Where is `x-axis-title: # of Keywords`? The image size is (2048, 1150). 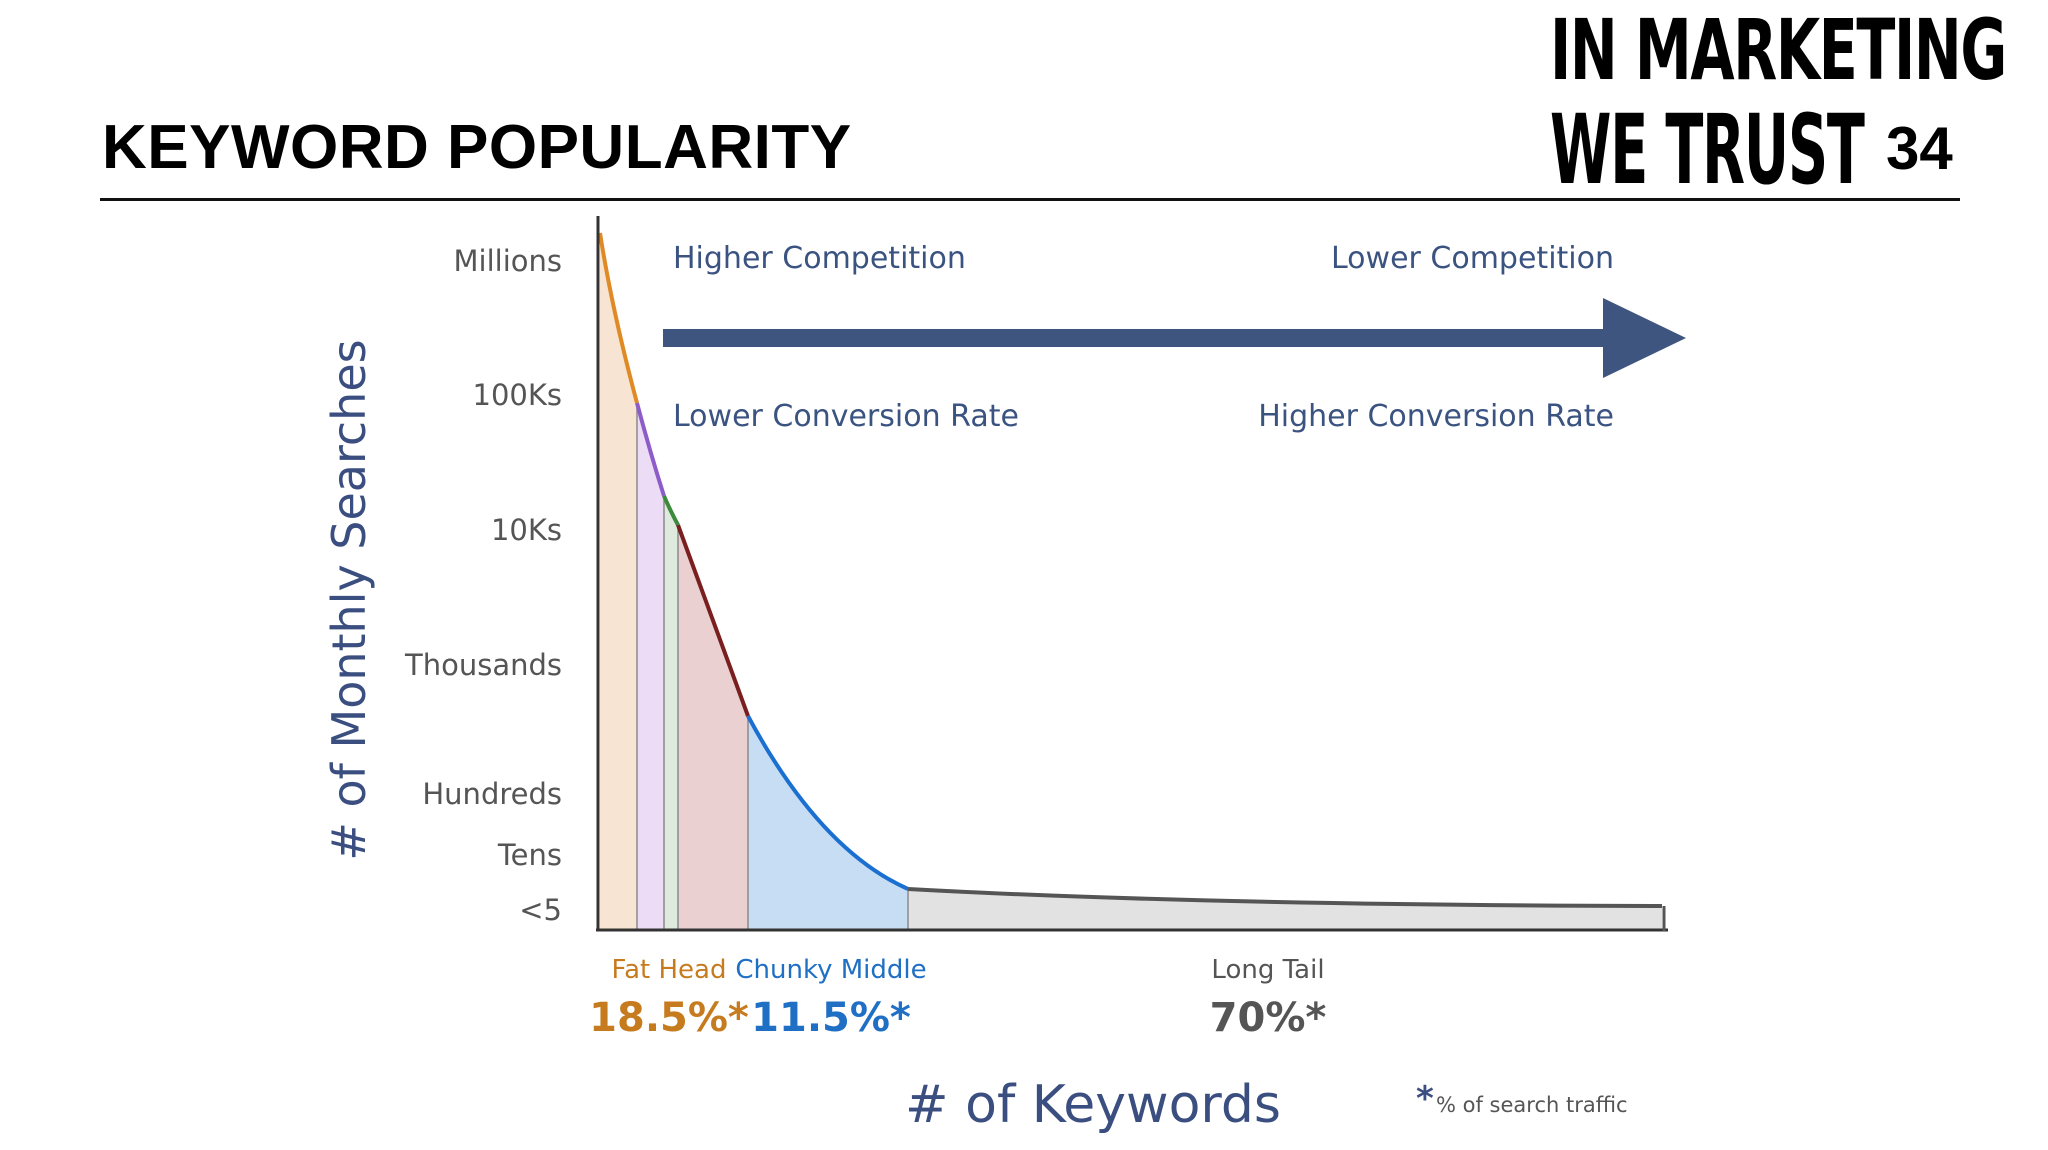
x-axis-title: # of Keywords is located at coordinates (1093, 1105).